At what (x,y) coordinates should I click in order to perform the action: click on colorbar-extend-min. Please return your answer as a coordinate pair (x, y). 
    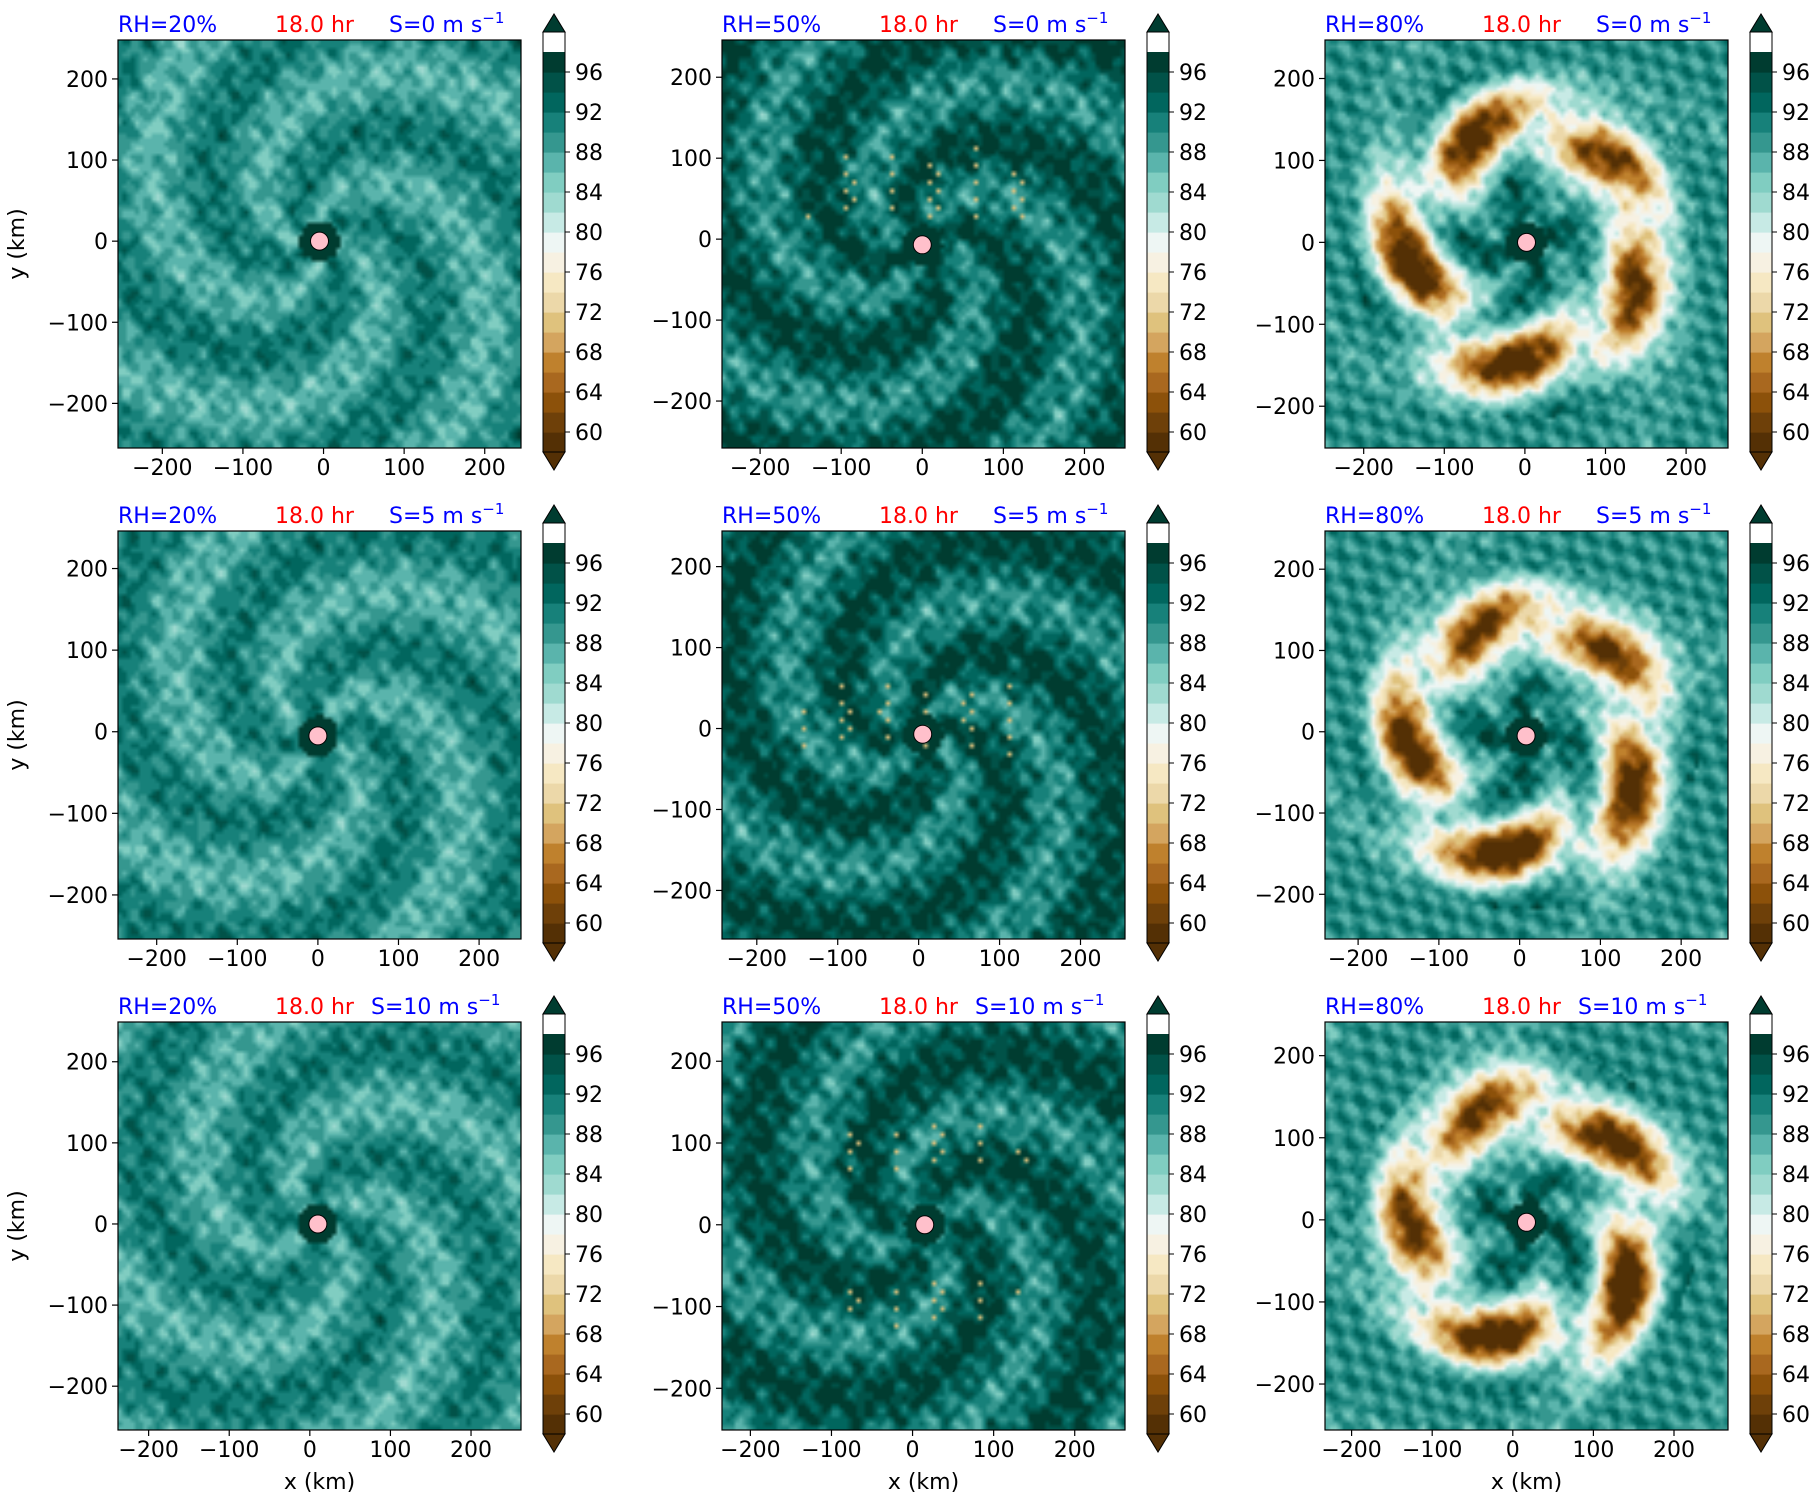
    Looking at the image, I should click on (1158, 461).